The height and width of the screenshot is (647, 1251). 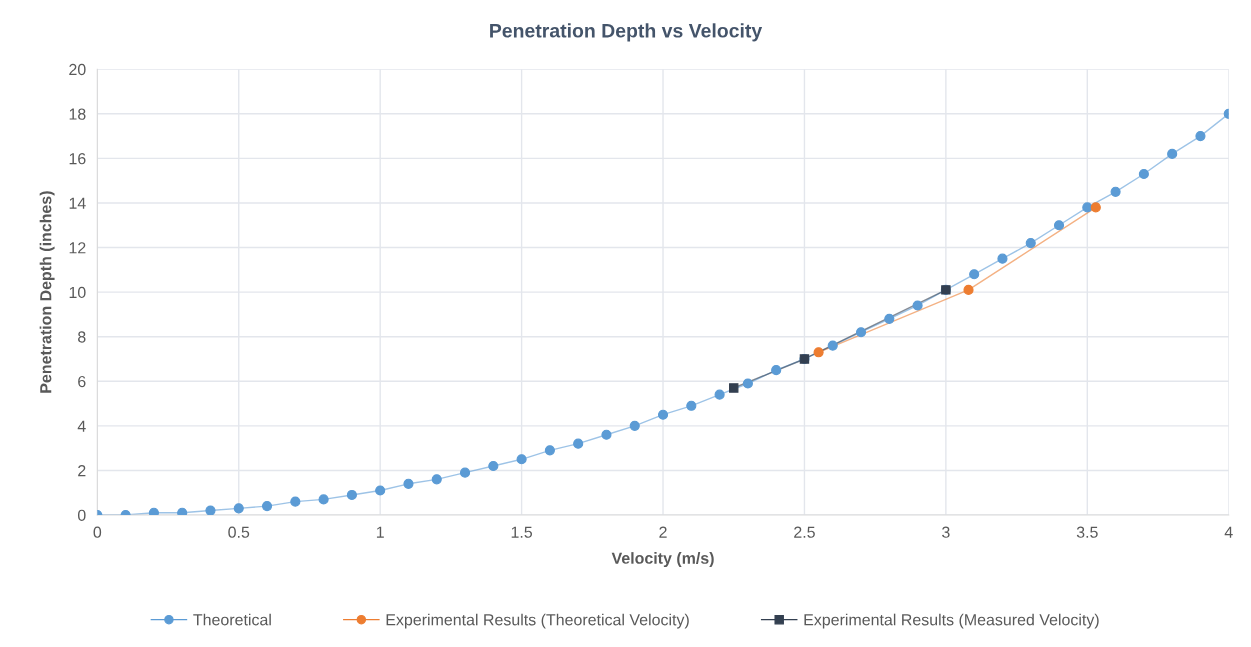 I want to click on y-tick-label: 12, so click(x=77, y=248).